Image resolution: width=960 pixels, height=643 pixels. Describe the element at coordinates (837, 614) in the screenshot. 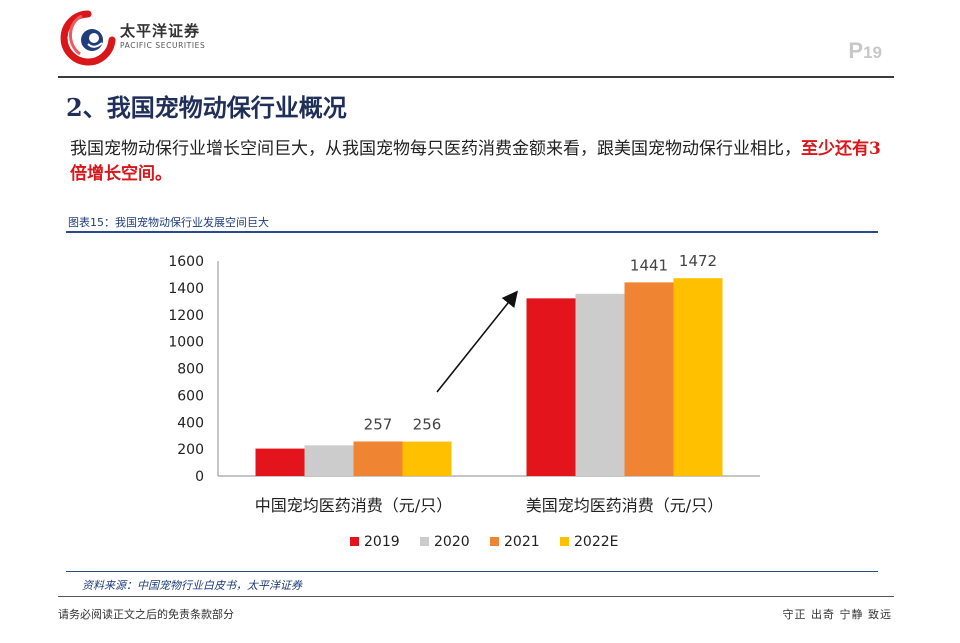

I see `company-motto: 守正 出奇 宁静 致远` at that location.